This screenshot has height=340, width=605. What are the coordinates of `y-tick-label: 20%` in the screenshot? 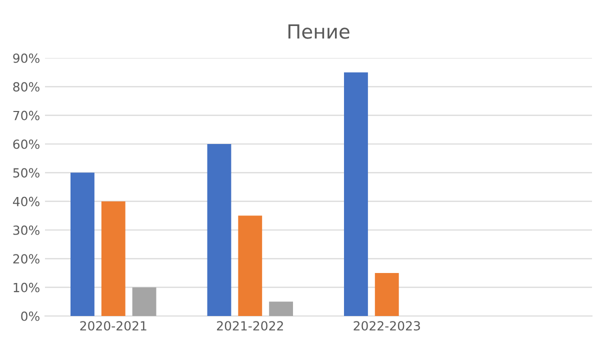 It's located at (26, 259).